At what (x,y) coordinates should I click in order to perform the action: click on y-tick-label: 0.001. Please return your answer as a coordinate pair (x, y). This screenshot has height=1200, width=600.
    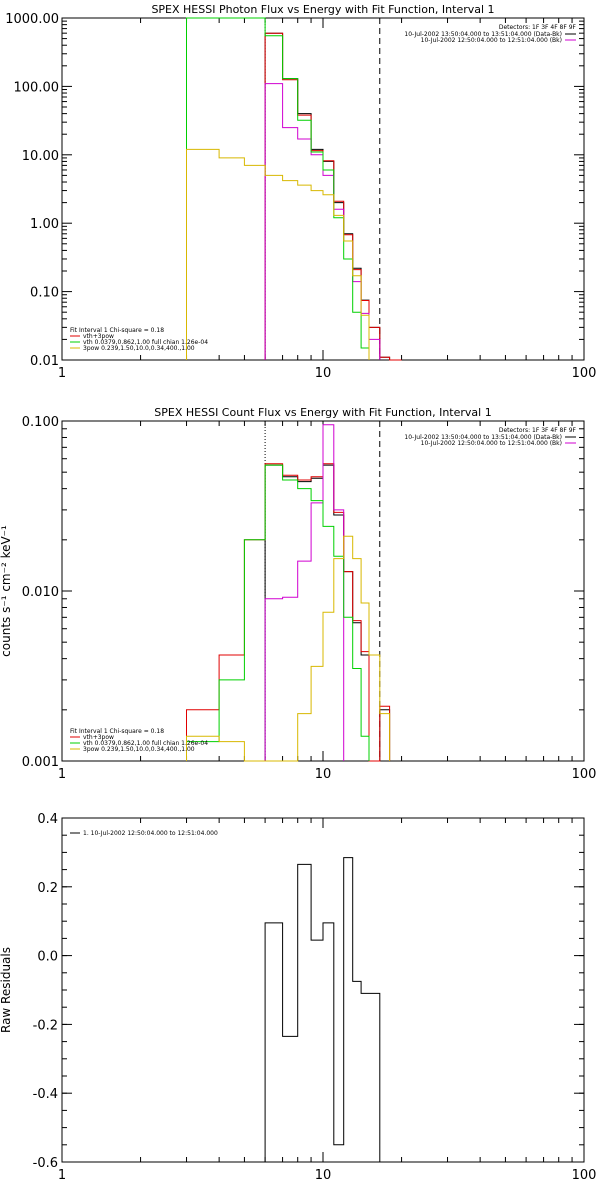
    Looking at the image, I should click on (40, 762).